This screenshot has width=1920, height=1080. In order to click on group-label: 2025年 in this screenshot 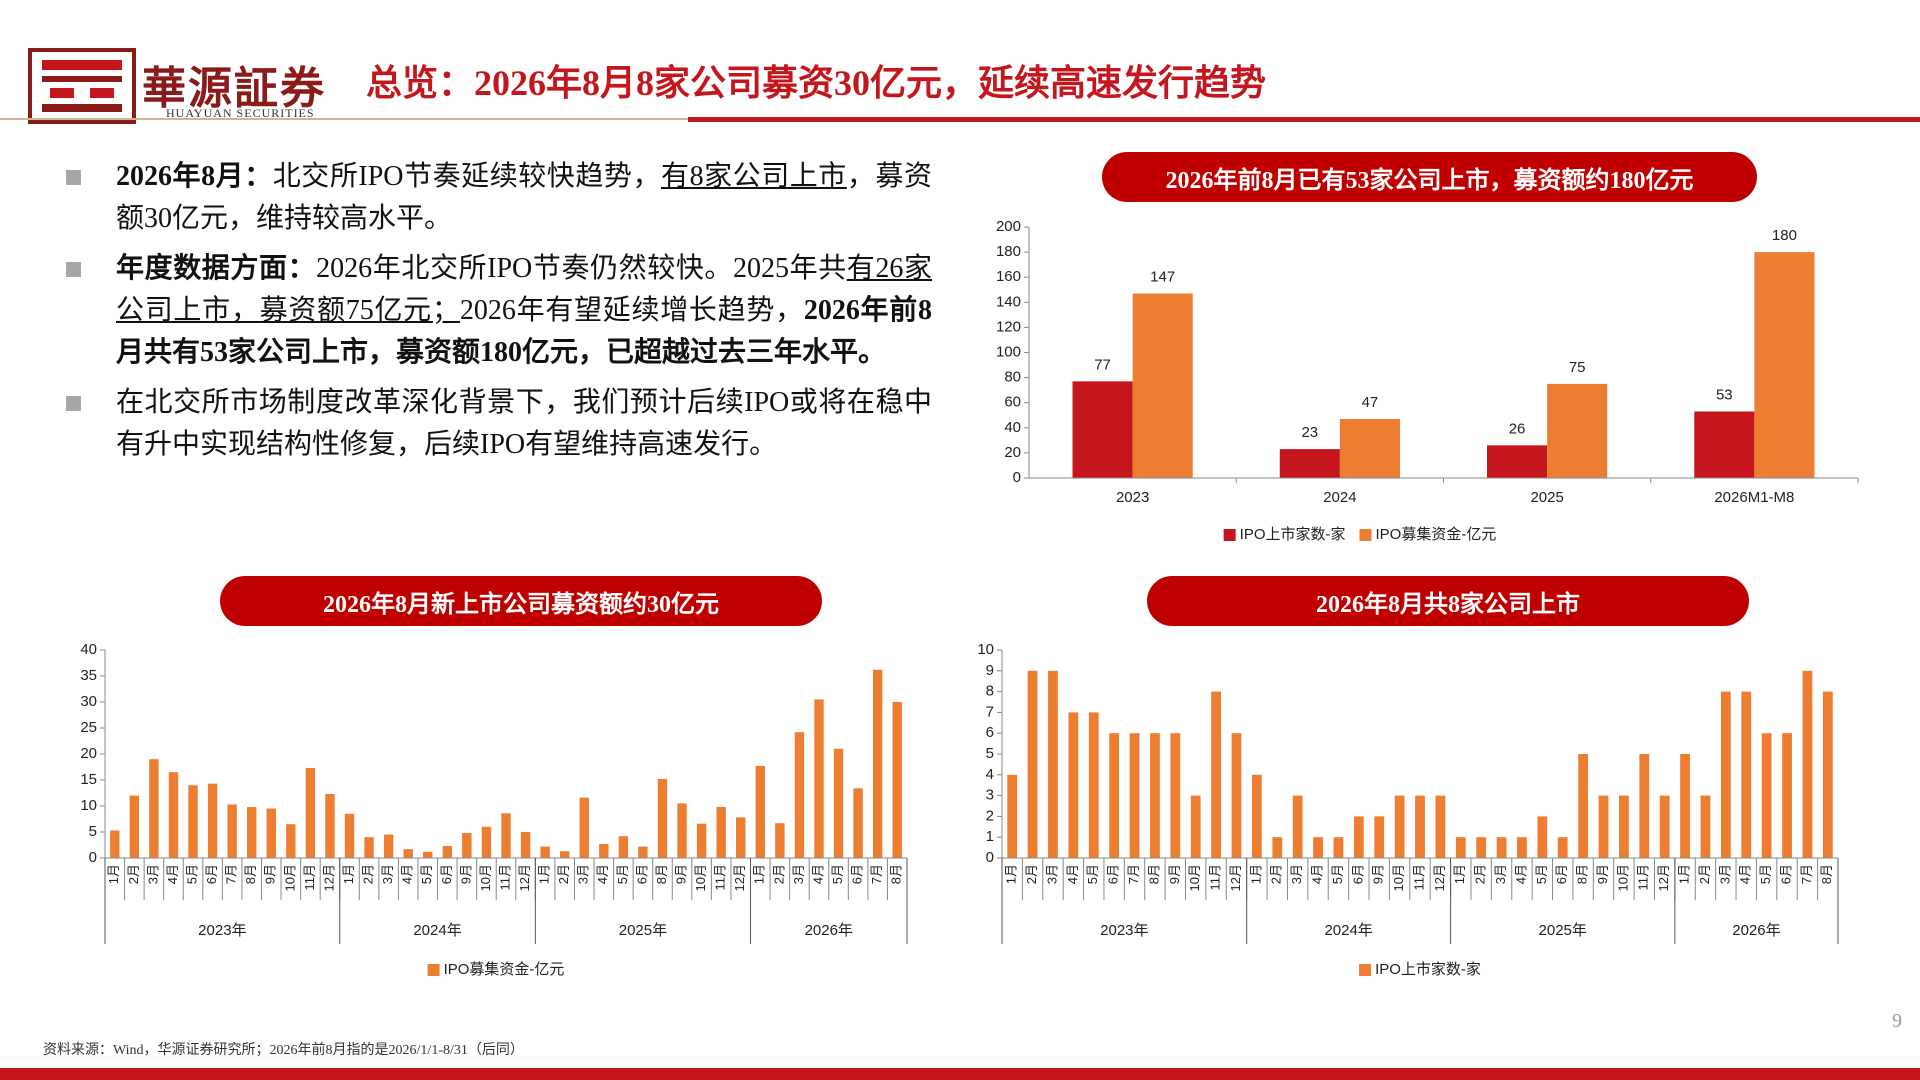, I will do `click(1563, 930)`.